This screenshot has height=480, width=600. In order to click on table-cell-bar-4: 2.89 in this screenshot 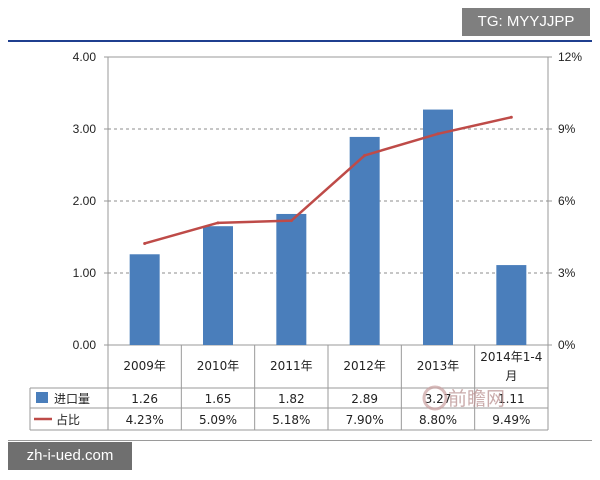, I will do `click(364, 399)`.